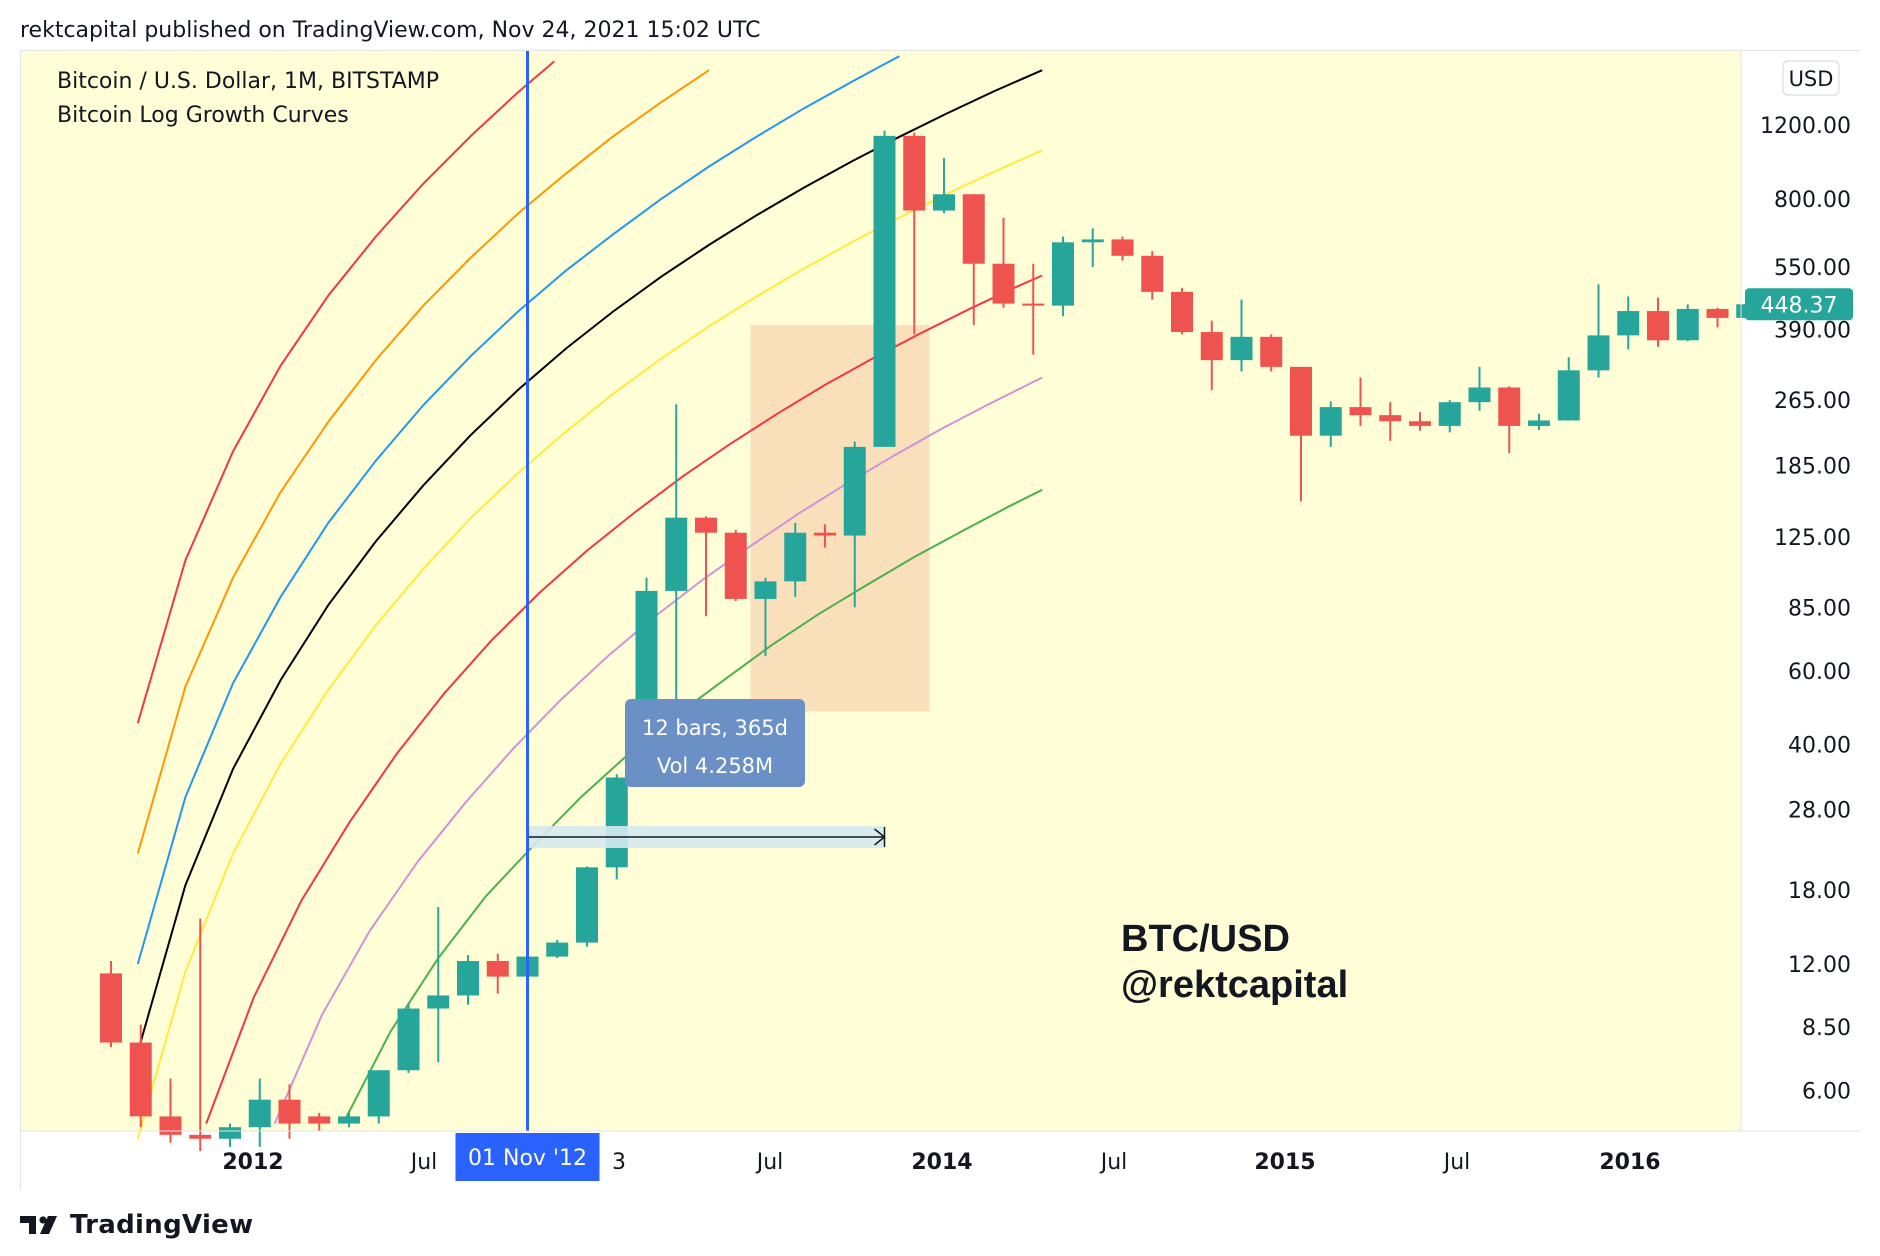 The width and height of the screenshot is (1880, 1256). Describe the element at coordinates (1826, 1028) in the screenshot. I see `price-tick-label: 8.50` at that location.